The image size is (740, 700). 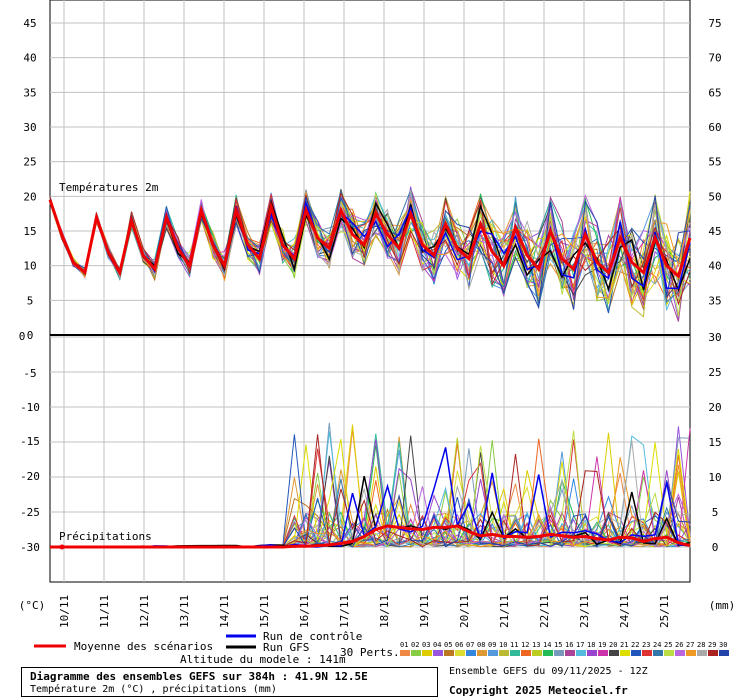 I want to click on temp-right-tick-label: 55, so click(x=714, y=162).